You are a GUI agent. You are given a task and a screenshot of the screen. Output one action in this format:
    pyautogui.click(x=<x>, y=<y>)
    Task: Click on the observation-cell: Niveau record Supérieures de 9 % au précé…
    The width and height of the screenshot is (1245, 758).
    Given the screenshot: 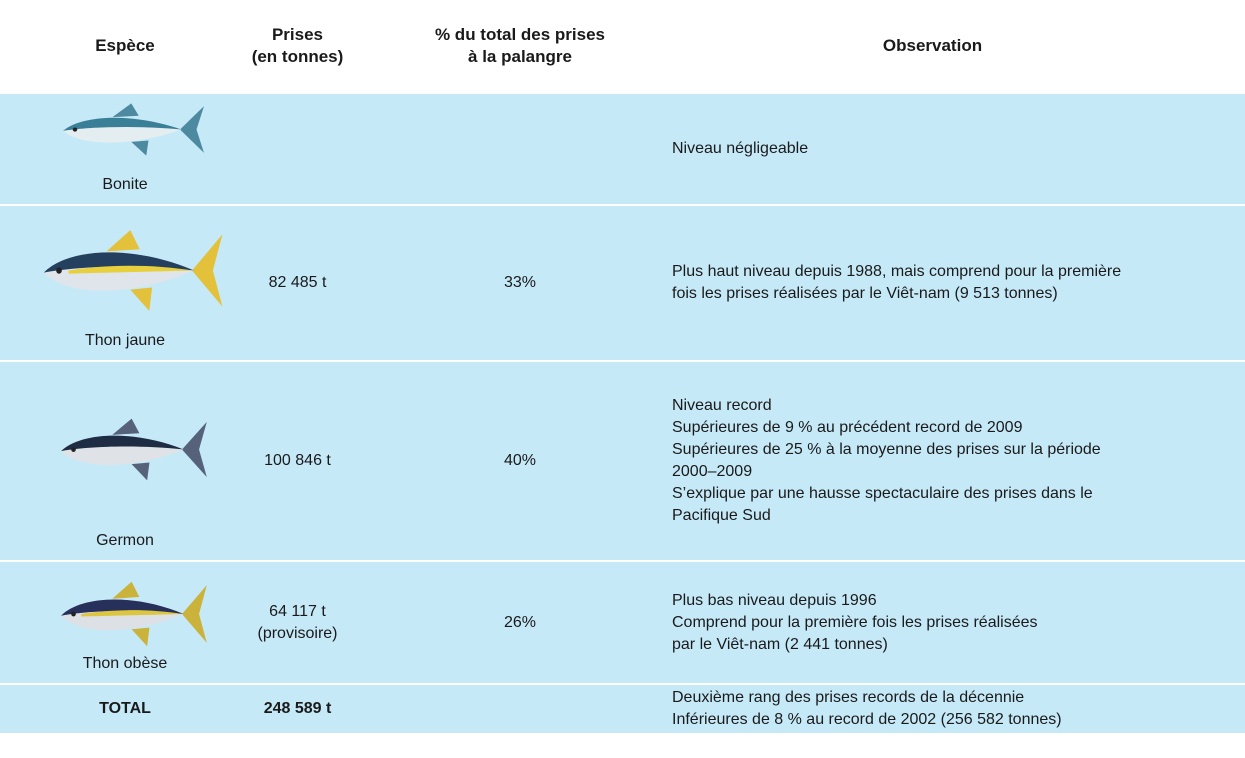 What is the action you would take?
    pyautogui.click(x=952, y=461)
    